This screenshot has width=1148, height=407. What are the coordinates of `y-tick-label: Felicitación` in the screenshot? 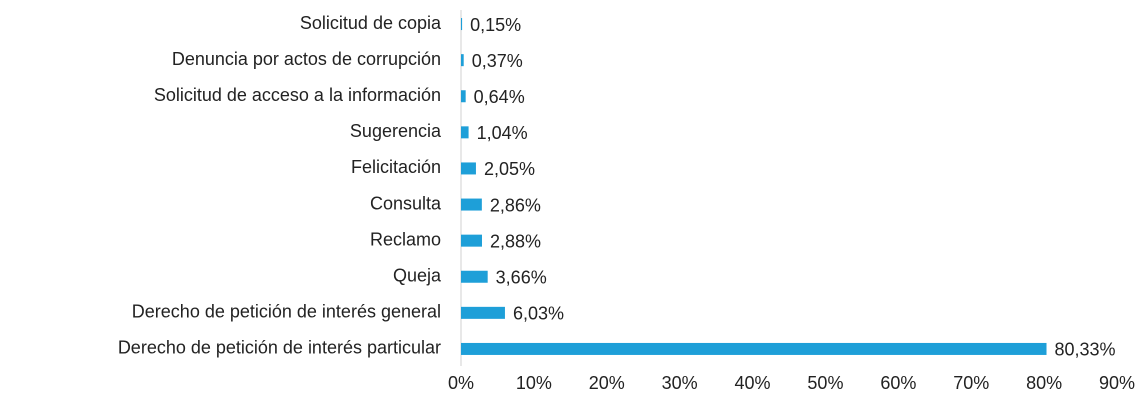 It's located at (396, 167).